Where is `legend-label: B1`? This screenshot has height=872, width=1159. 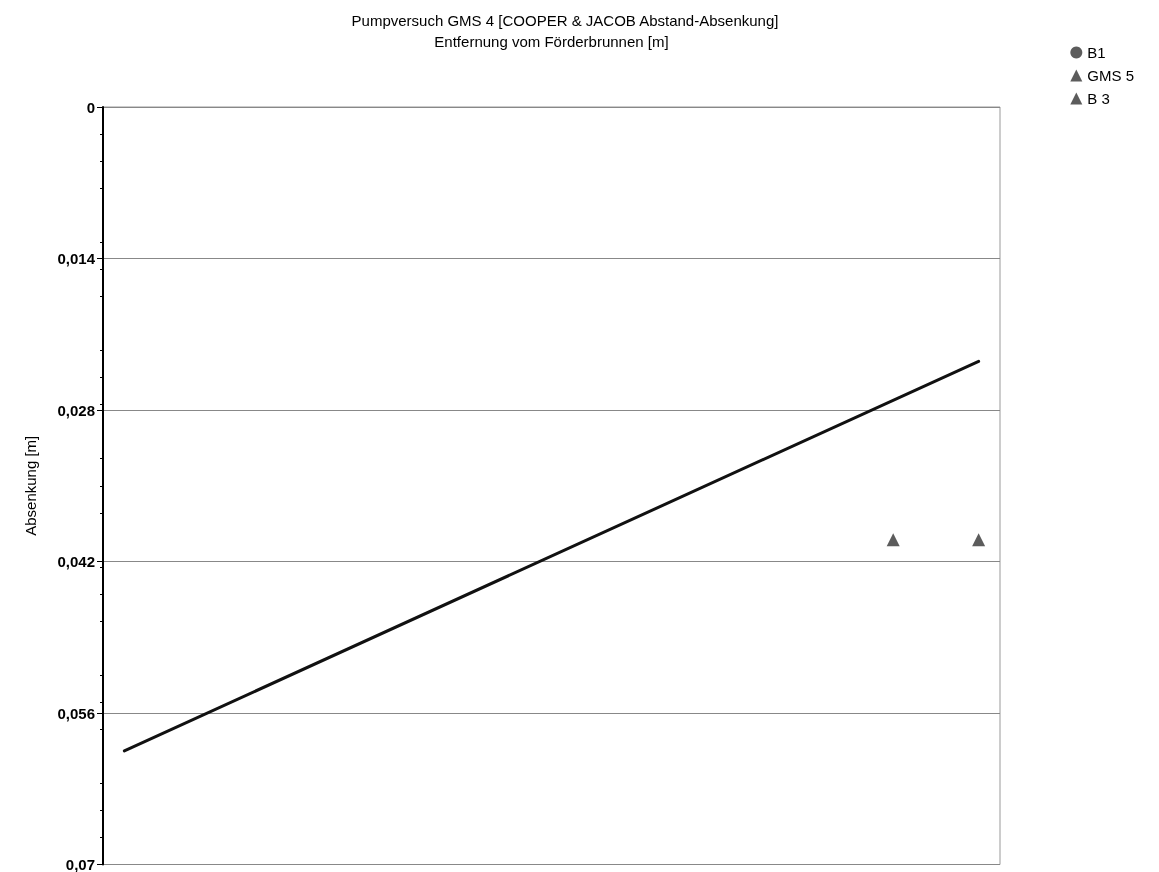
legend-label: B1 is located at coordinates (1096, 52).